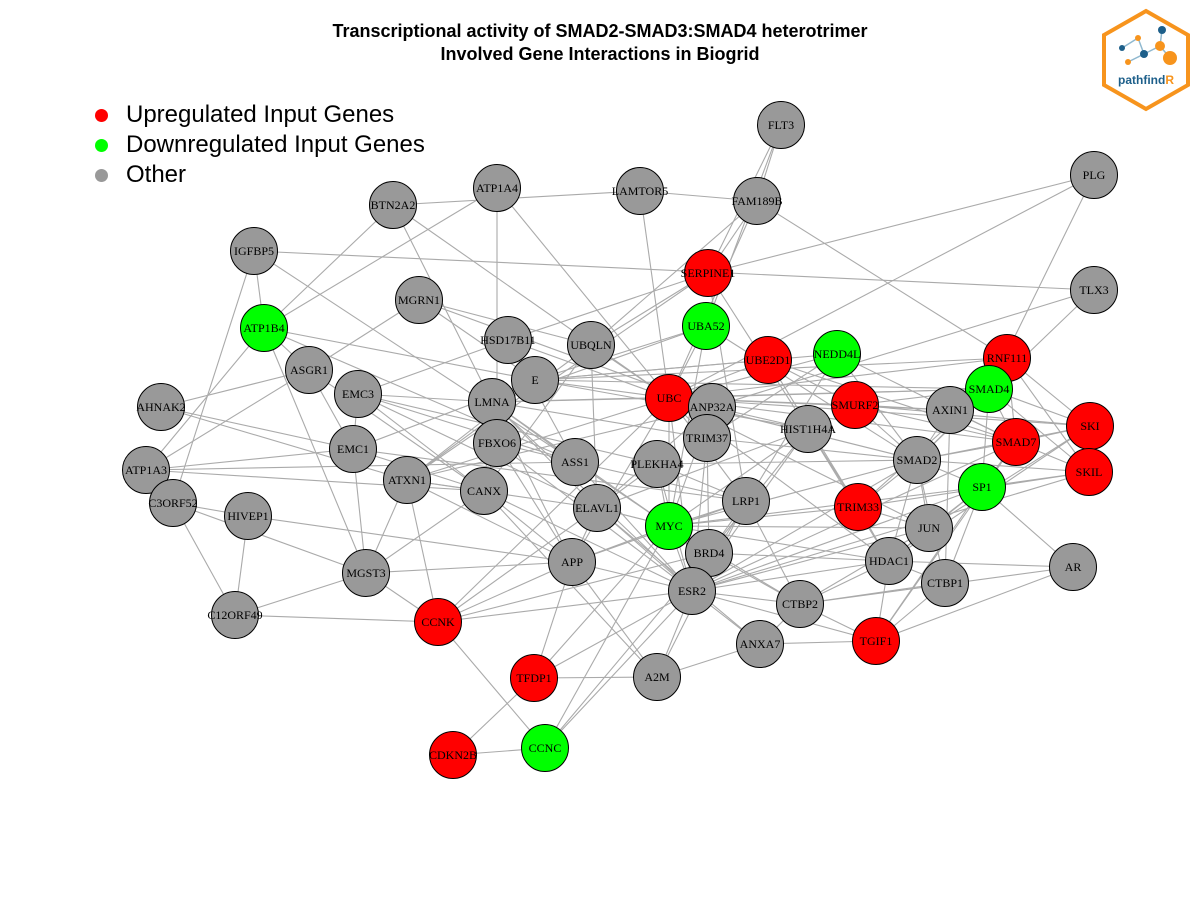 This screenshot has height=900, width=1200. I want to click on node-serpine1: SERPINE1, so click(708, 273).